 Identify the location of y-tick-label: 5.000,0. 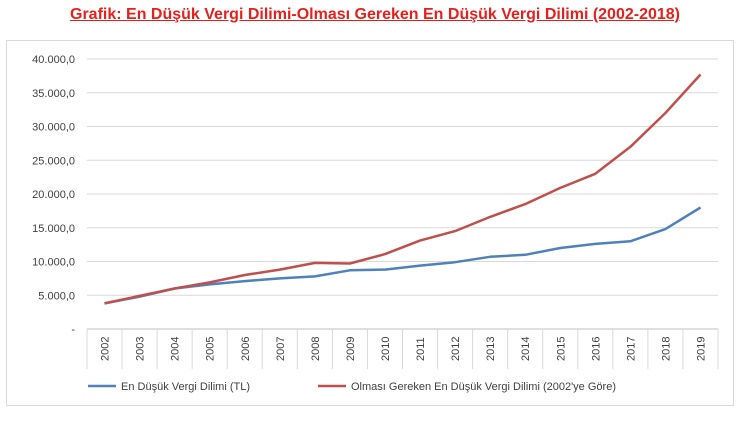
(56, 296).